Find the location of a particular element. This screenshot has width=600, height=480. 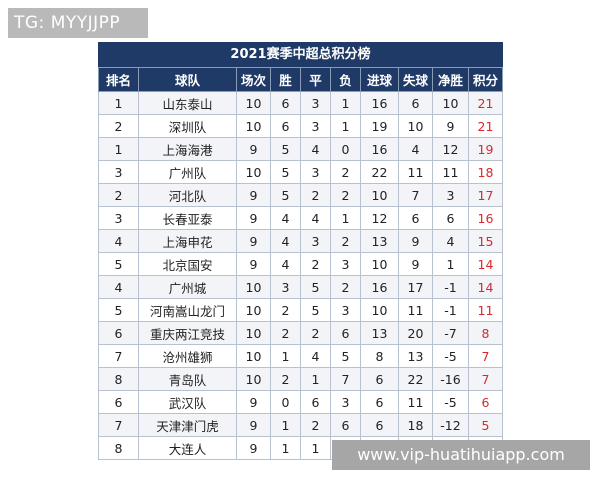

cell-goal-difference: 11 is located at coordinates (450, 172).